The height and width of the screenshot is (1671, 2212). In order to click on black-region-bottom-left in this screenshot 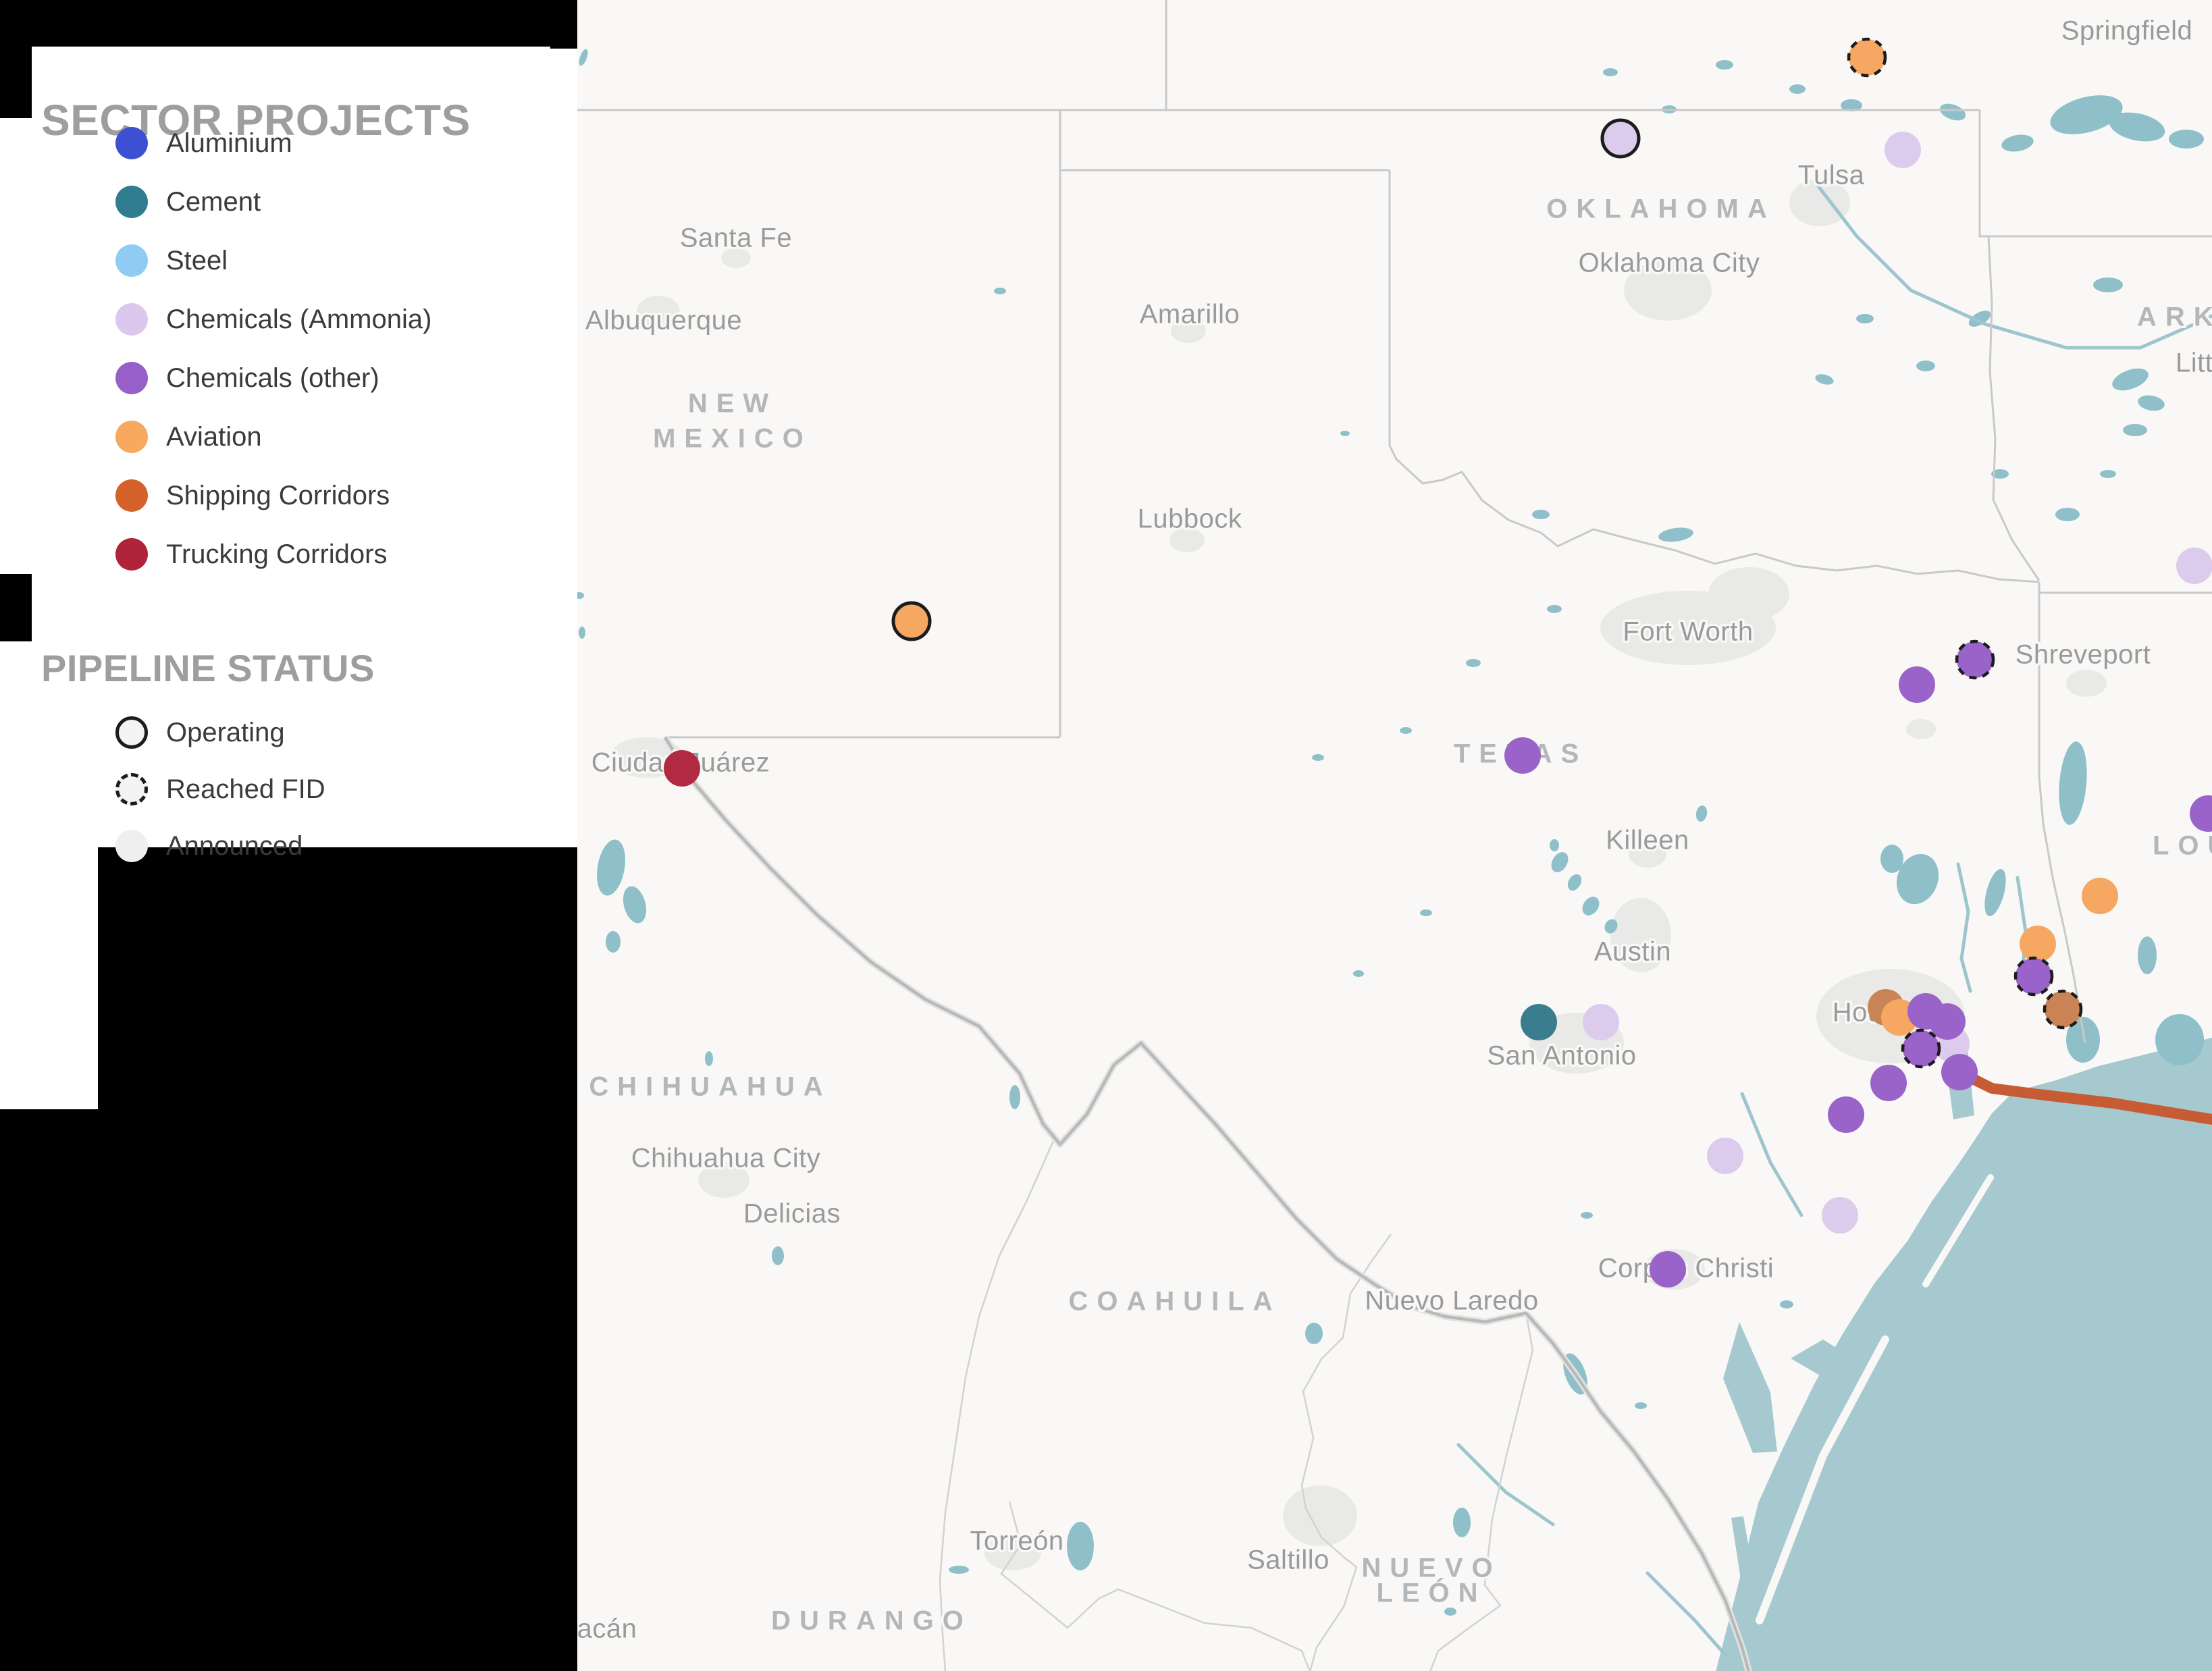, I will do `click(49, 1390)`.